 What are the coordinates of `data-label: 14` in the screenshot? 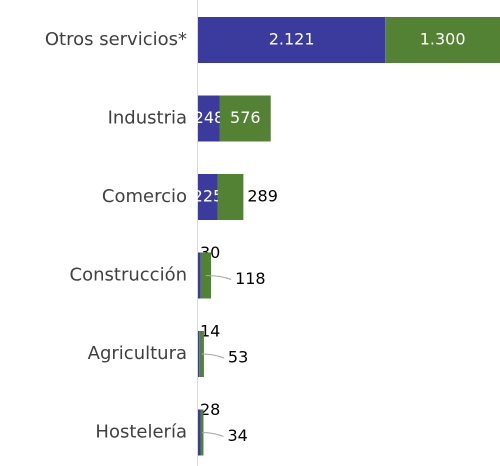 It's located at (210, 331).